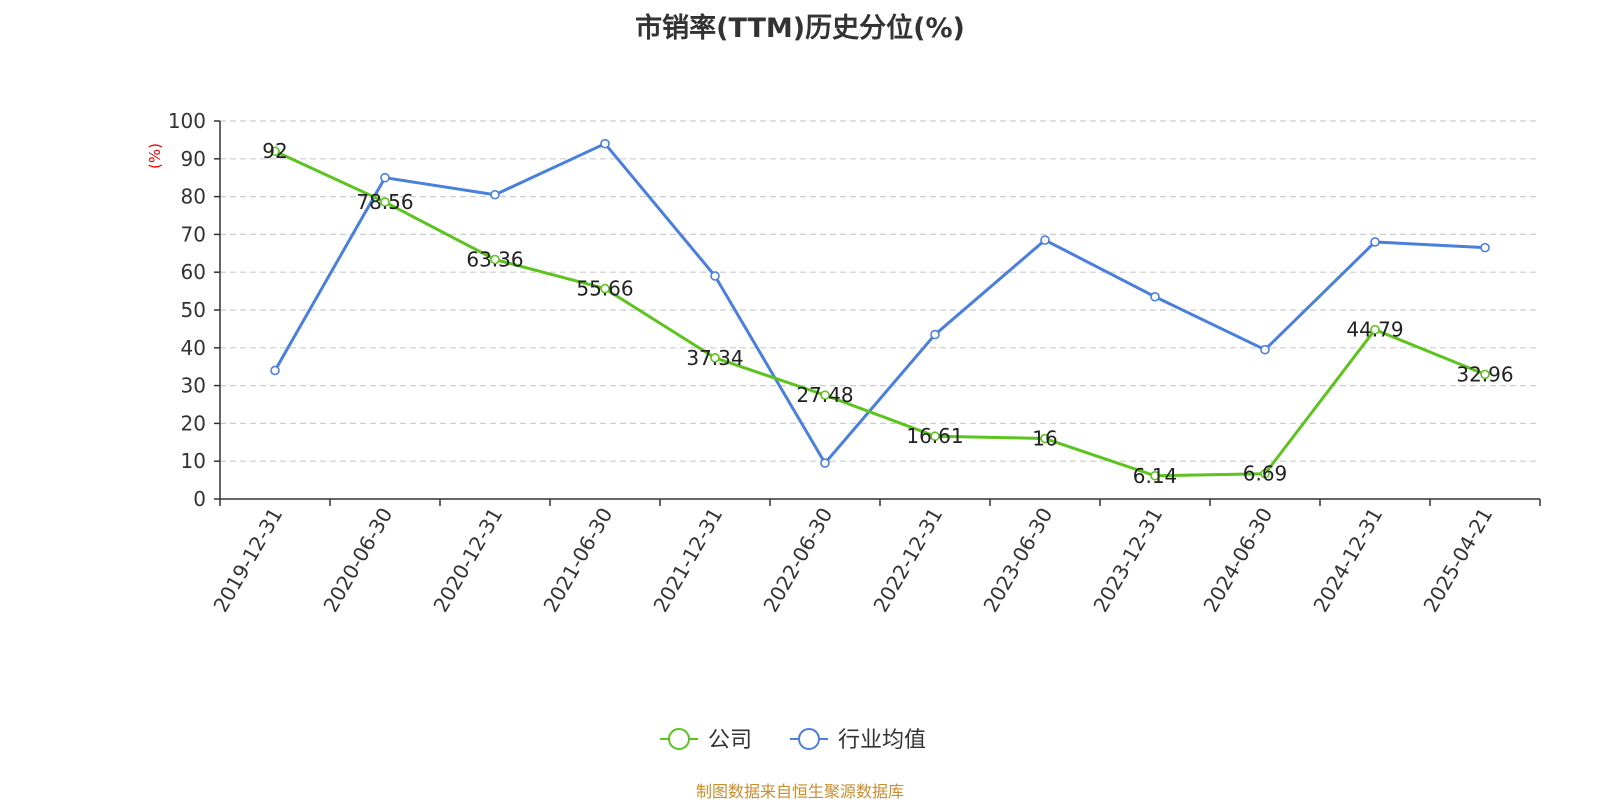 Image resolution: width=1600 pixels, height=802 pixels. I want to click on x-tick-label: 2024-12-31, so click(1347, 560).